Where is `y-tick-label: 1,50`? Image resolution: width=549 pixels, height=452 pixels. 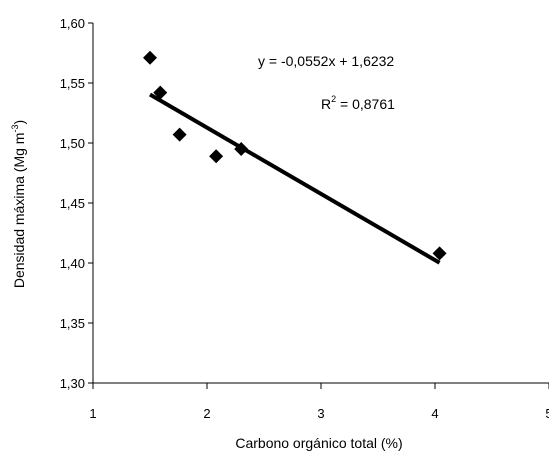
y-tick-label: 1,50 is located at coordinates (72, 143).